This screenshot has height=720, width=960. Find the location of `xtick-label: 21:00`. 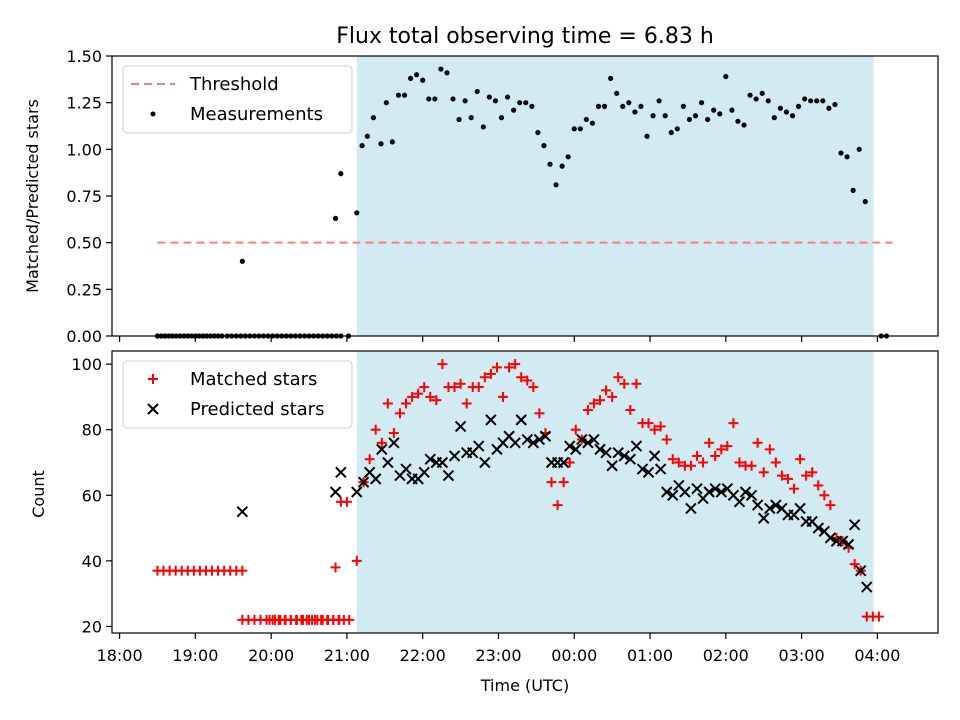

xtick-label: 21:00 is located at coordinates (347, 655).